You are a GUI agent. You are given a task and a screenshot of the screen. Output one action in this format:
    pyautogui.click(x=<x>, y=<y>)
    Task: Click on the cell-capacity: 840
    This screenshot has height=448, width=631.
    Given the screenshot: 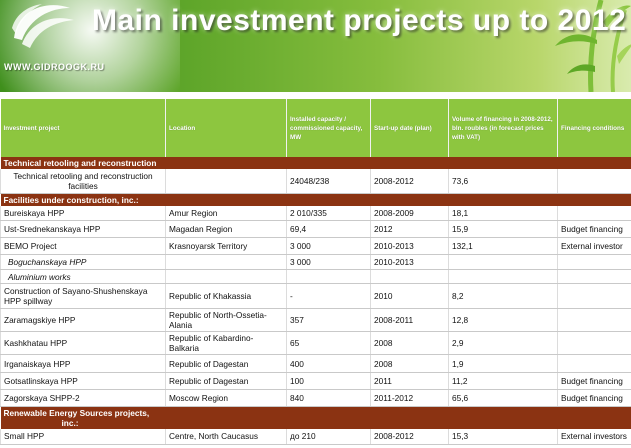 What is the action you would take?
    pyautogui.click(x=328, y=398)
    